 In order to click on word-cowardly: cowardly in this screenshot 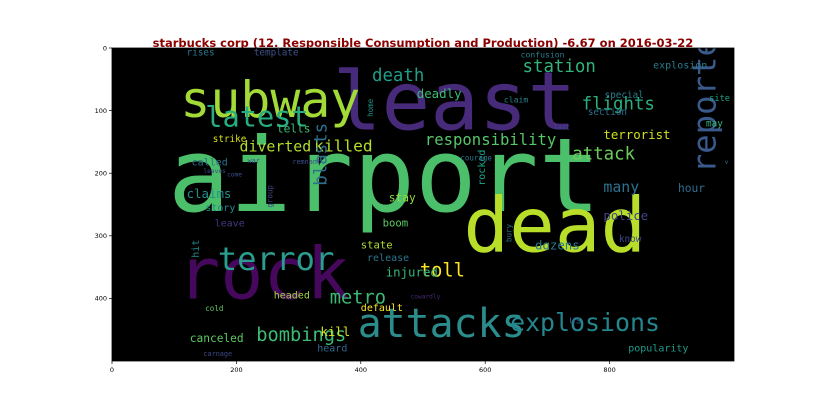, I will do `click(426, 296)`.